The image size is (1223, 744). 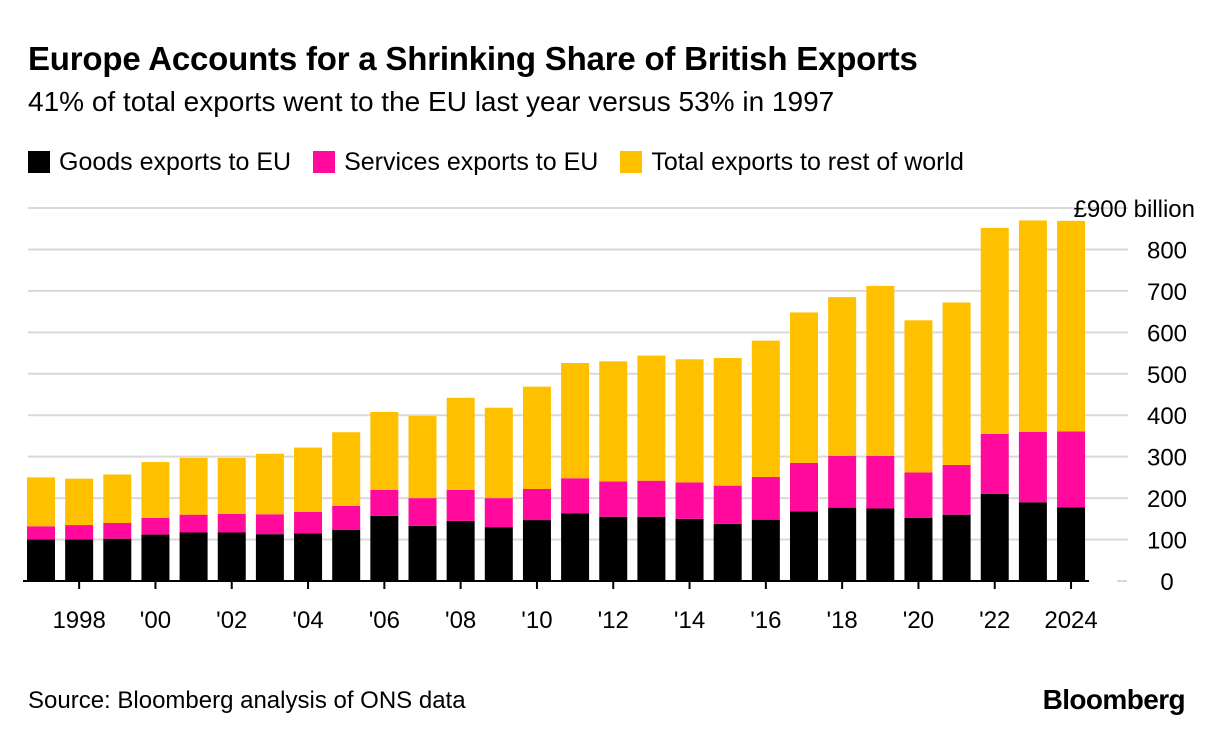 I want to click on bar-services-2006, so click(x=384, y=502).